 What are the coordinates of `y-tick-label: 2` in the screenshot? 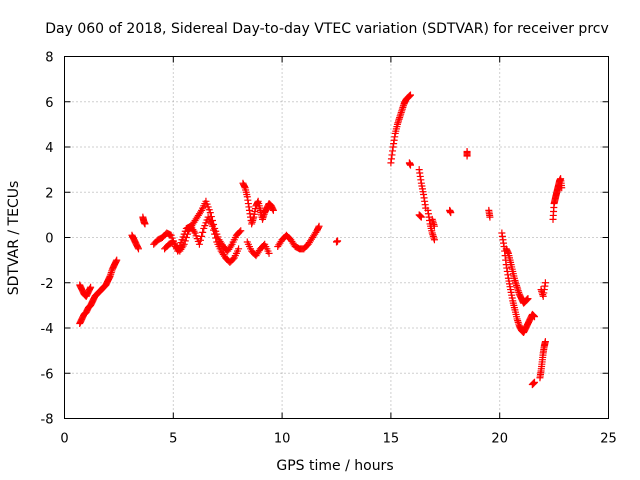 It's located at (49, 193).